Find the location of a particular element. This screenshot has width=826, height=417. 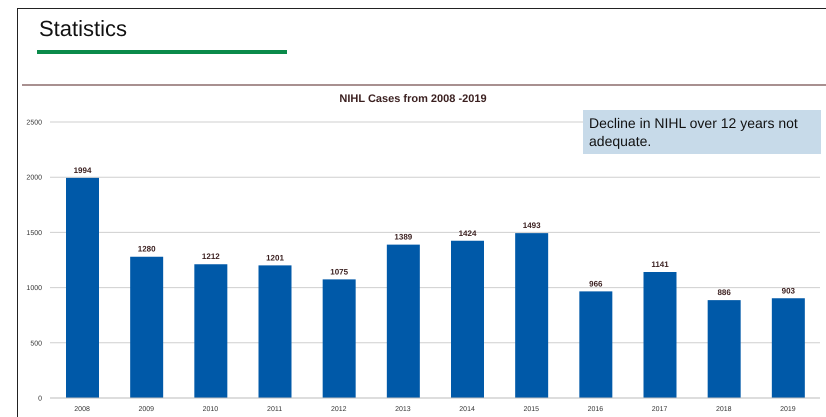

data-label: 1424 is located at coordinates (467, 233).